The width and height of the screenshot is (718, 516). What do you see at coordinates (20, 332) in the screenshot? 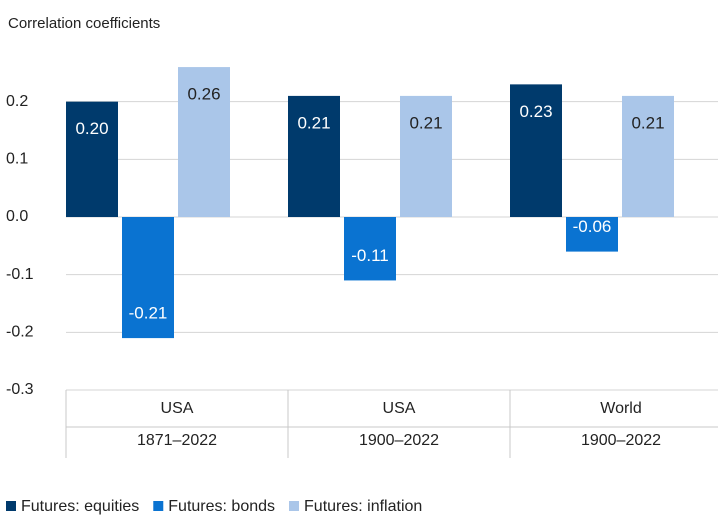
I see `y-tick-label: -0.2` at bounding box center [20, 332].